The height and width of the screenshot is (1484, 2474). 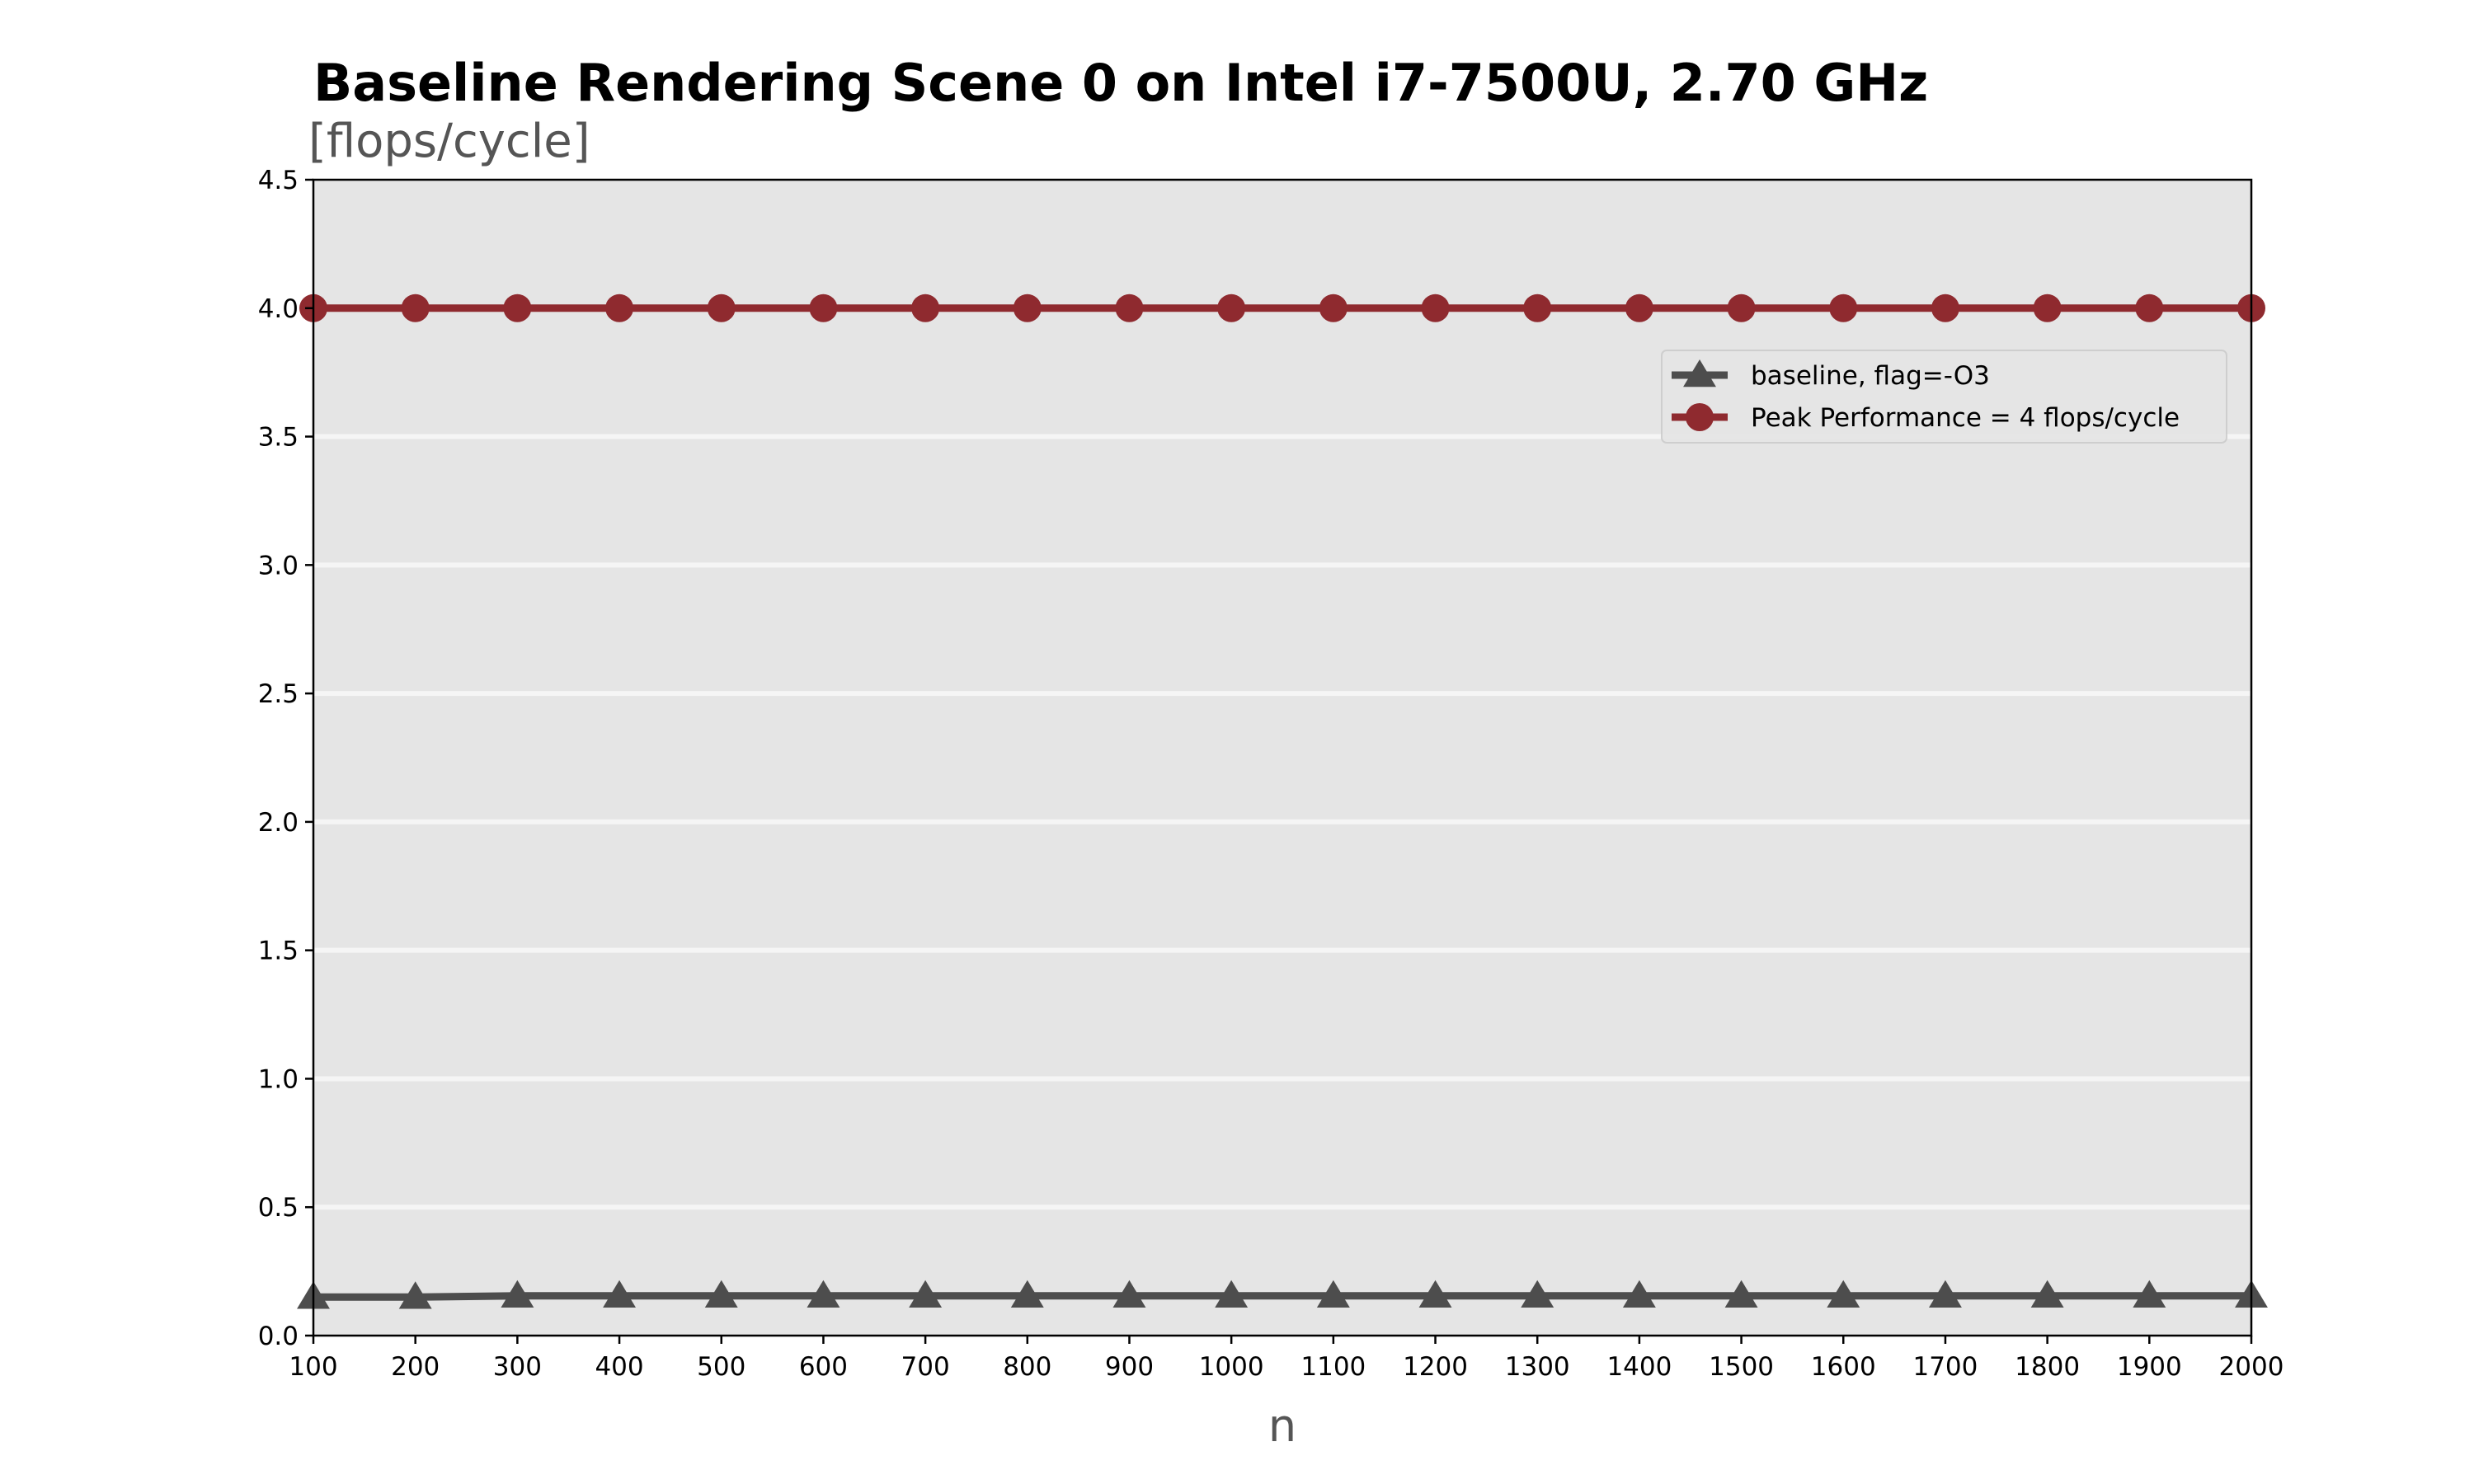 I want to click on x-axis-label: n, so click(x=1282, y=1426).